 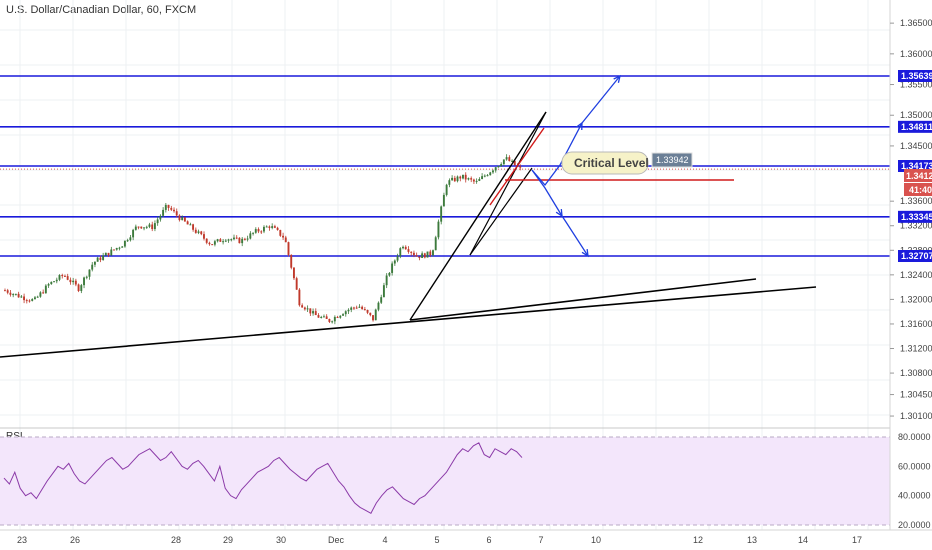 I want to click on time-axis-label: 30, so click(x=281, y=540).